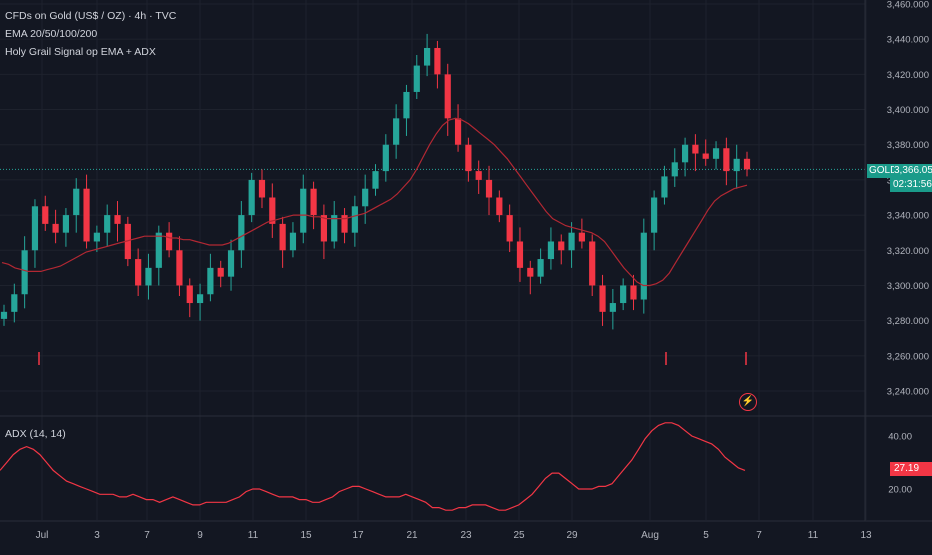 The height and width of the screenshot is (555, 932). I want to click on price-axis-label: 3,460.000, so click(908, 5).